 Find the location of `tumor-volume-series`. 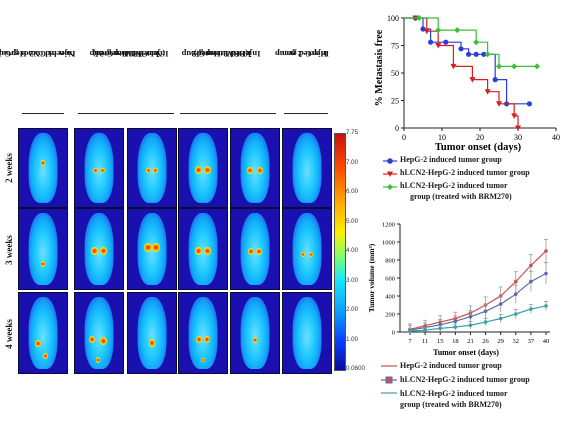

tumor-volume-series is located at coordinates (478, 285).